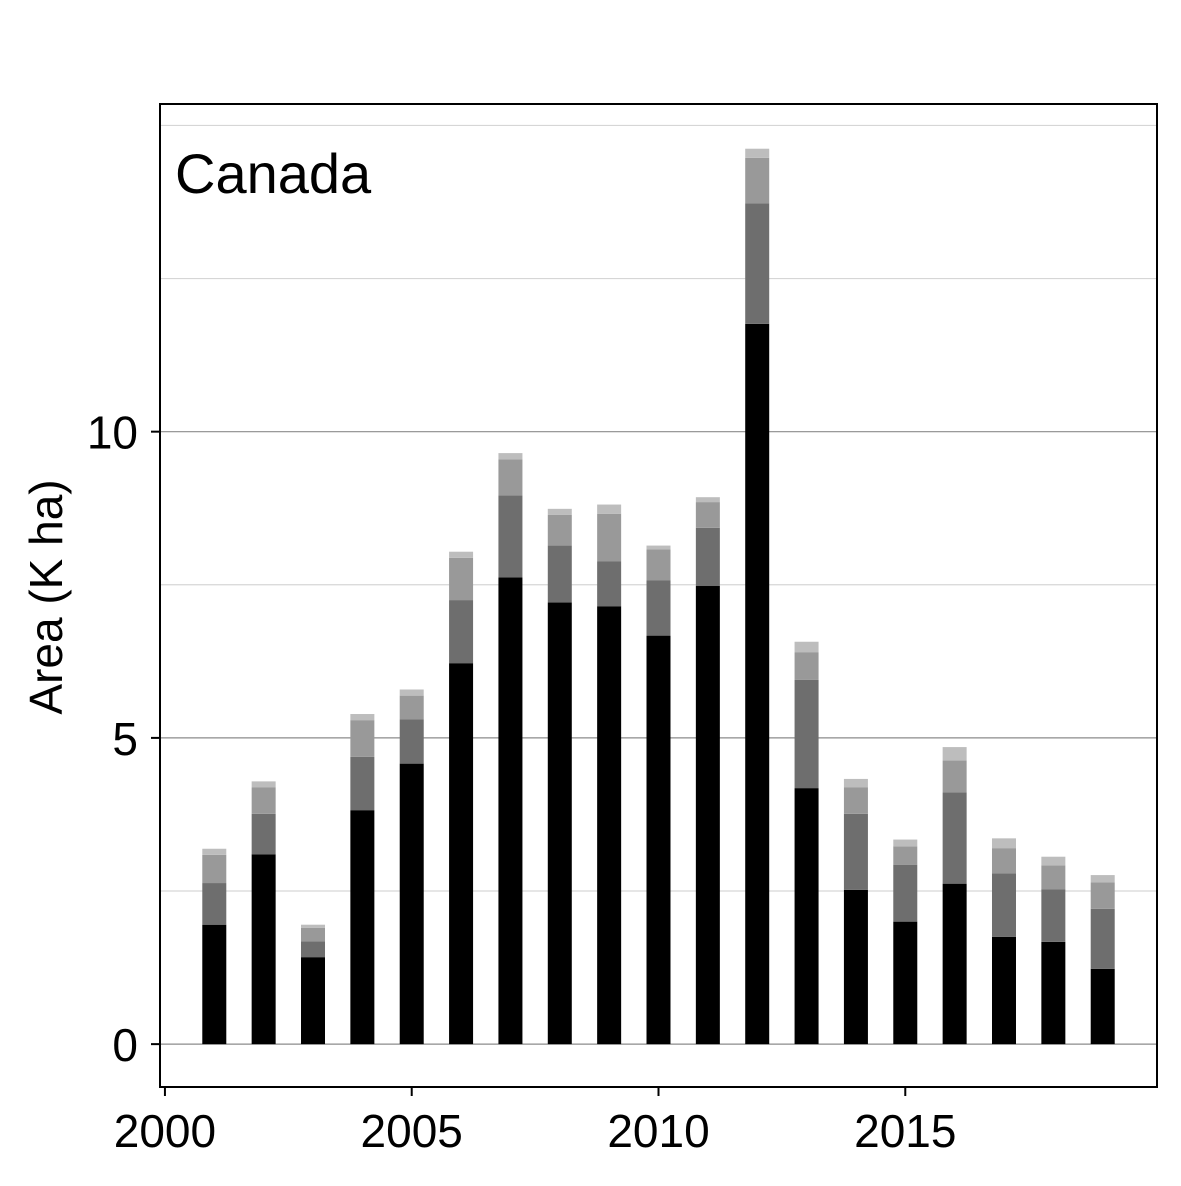 Image resolution: width=1181 pixels, height=1186 pixels. I want to click on y-tick-label: 5, so click(125, 739).